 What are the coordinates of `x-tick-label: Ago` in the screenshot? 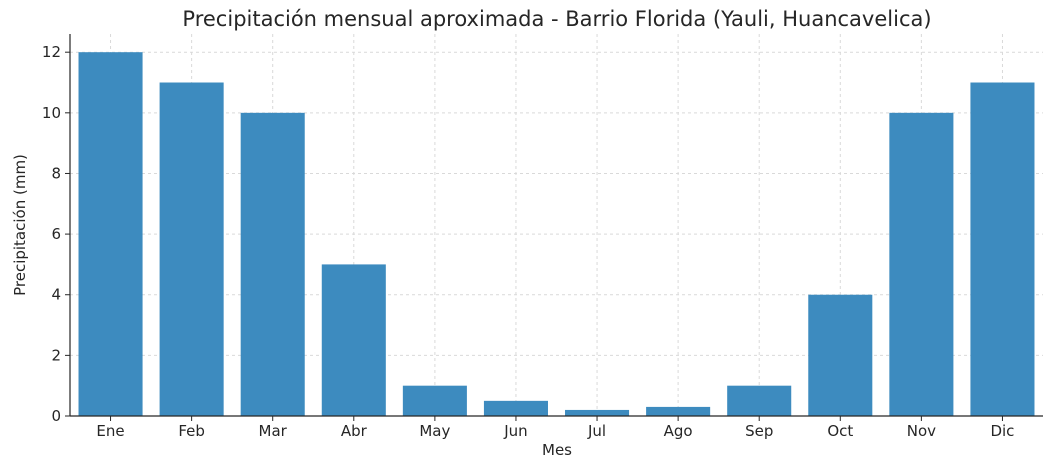 It's located at (678, 431).